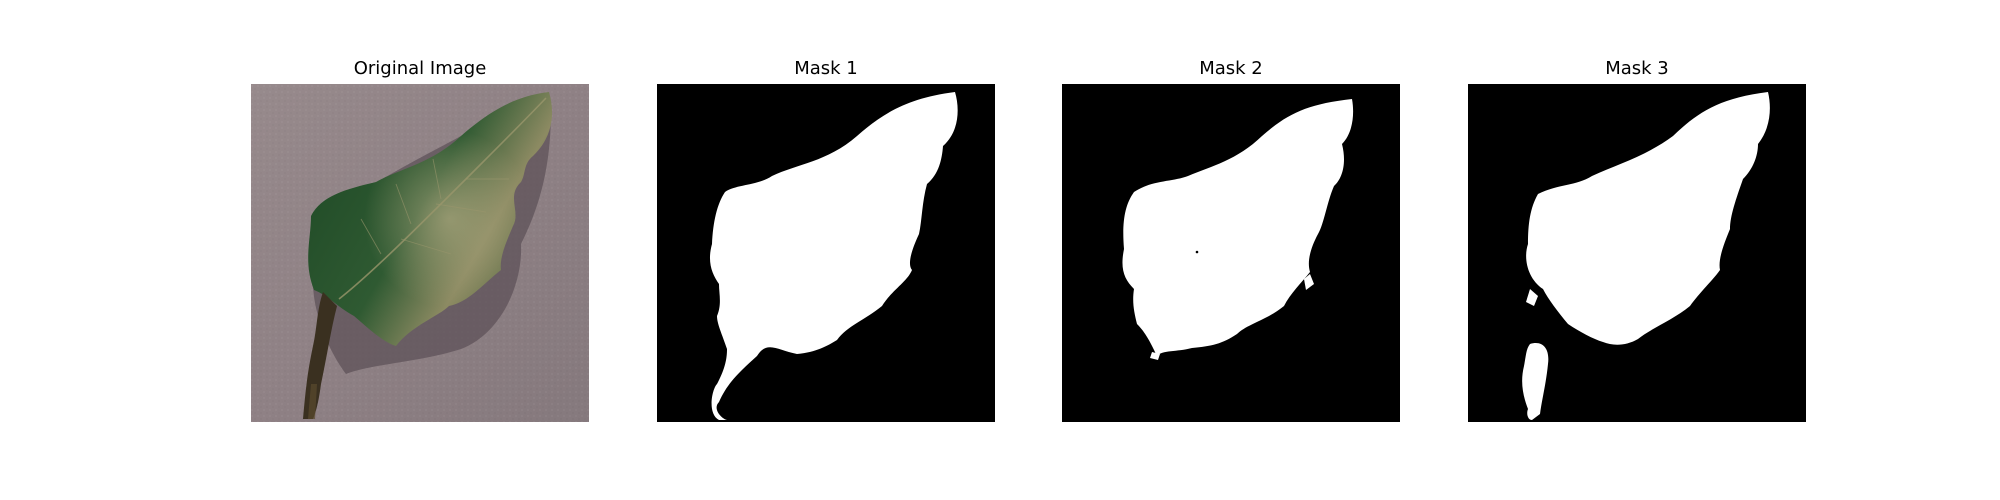 The image size is (2000, 500). What do you see at coordinates (420, 68) in the screenshot?
I see `panel-title: Original Image` at bounding box center [420, 68].